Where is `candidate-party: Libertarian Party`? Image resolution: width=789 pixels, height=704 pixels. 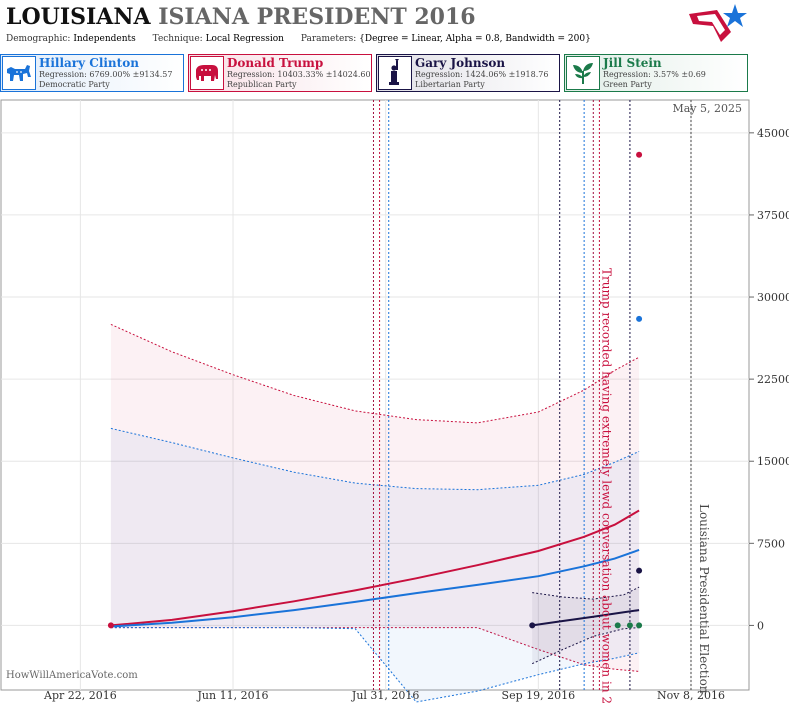
candidate-party: Libertarian Party is located at coordinates (450, 84).